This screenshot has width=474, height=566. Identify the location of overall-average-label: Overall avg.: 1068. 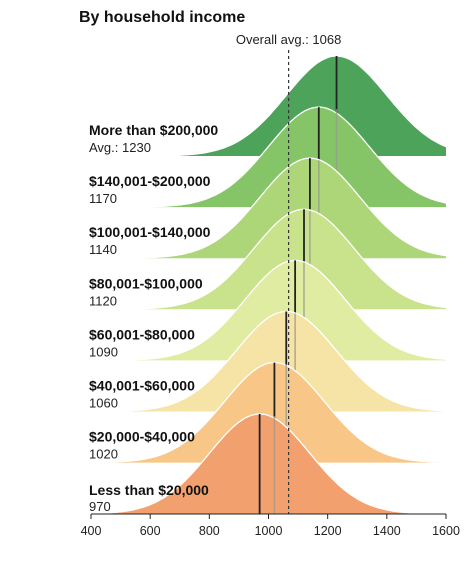
(289, 39).